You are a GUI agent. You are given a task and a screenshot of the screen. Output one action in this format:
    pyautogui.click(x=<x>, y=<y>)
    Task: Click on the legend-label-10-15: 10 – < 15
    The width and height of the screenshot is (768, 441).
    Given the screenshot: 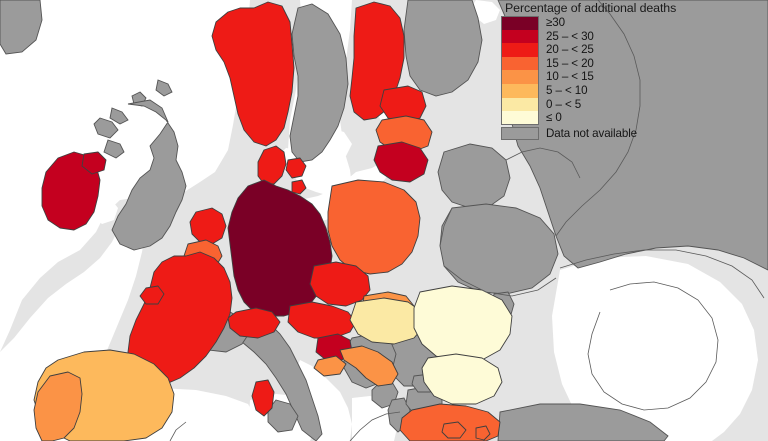 What is the action you would take?
    pyautogui.click(x=570, y=77)
    